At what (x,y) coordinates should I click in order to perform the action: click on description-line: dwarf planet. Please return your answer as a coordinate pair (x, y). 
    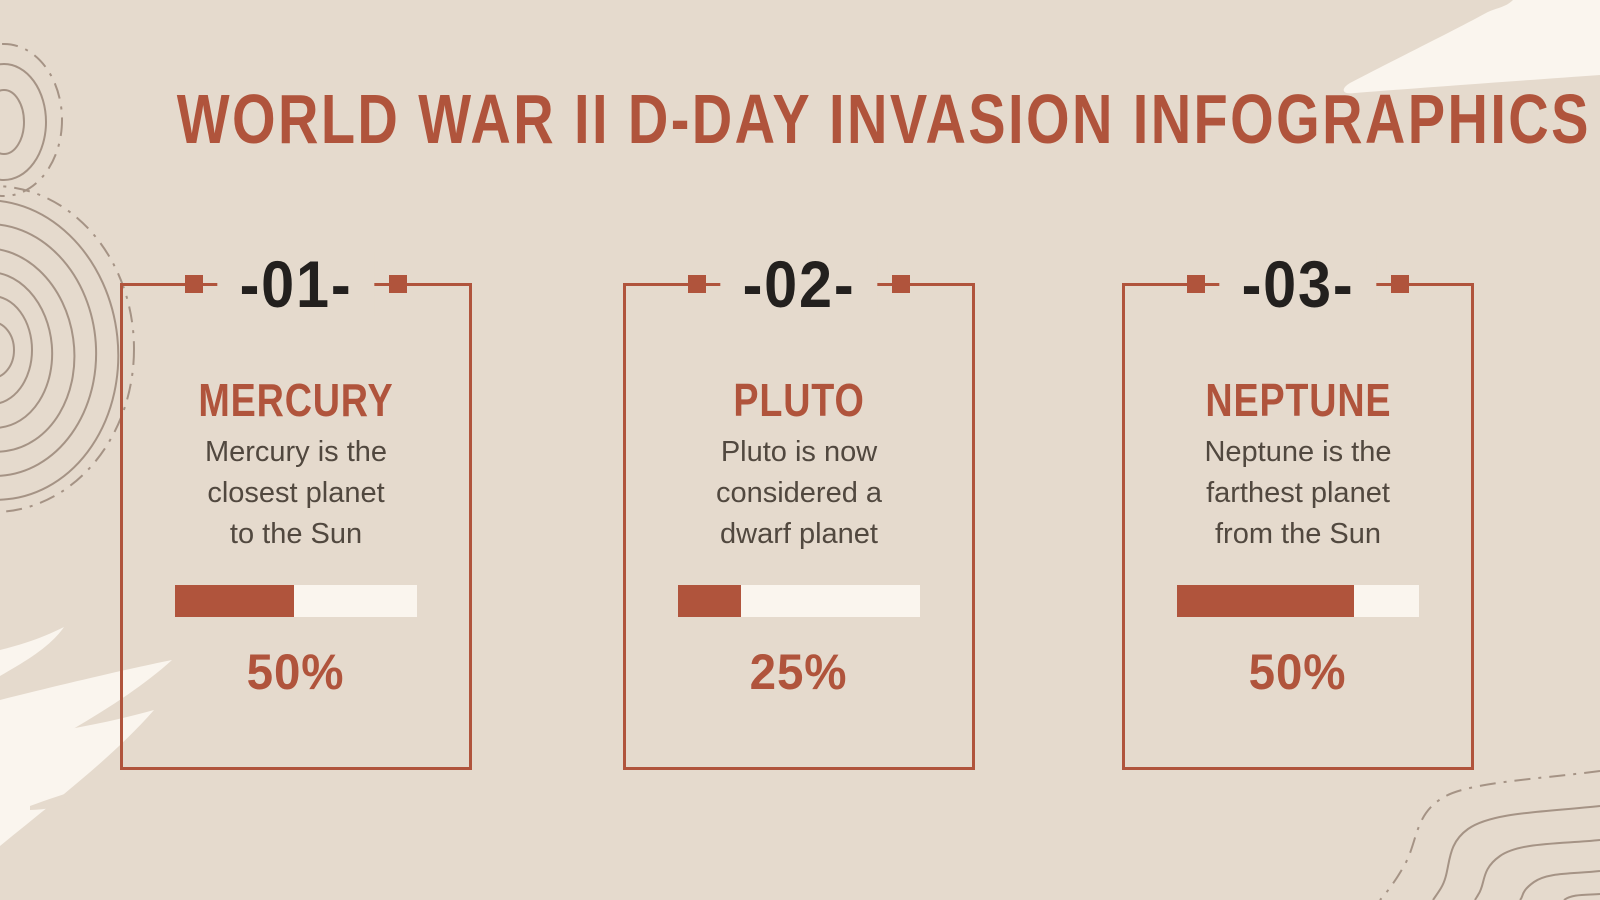
    Looking at the image, I should click on (799, 534).